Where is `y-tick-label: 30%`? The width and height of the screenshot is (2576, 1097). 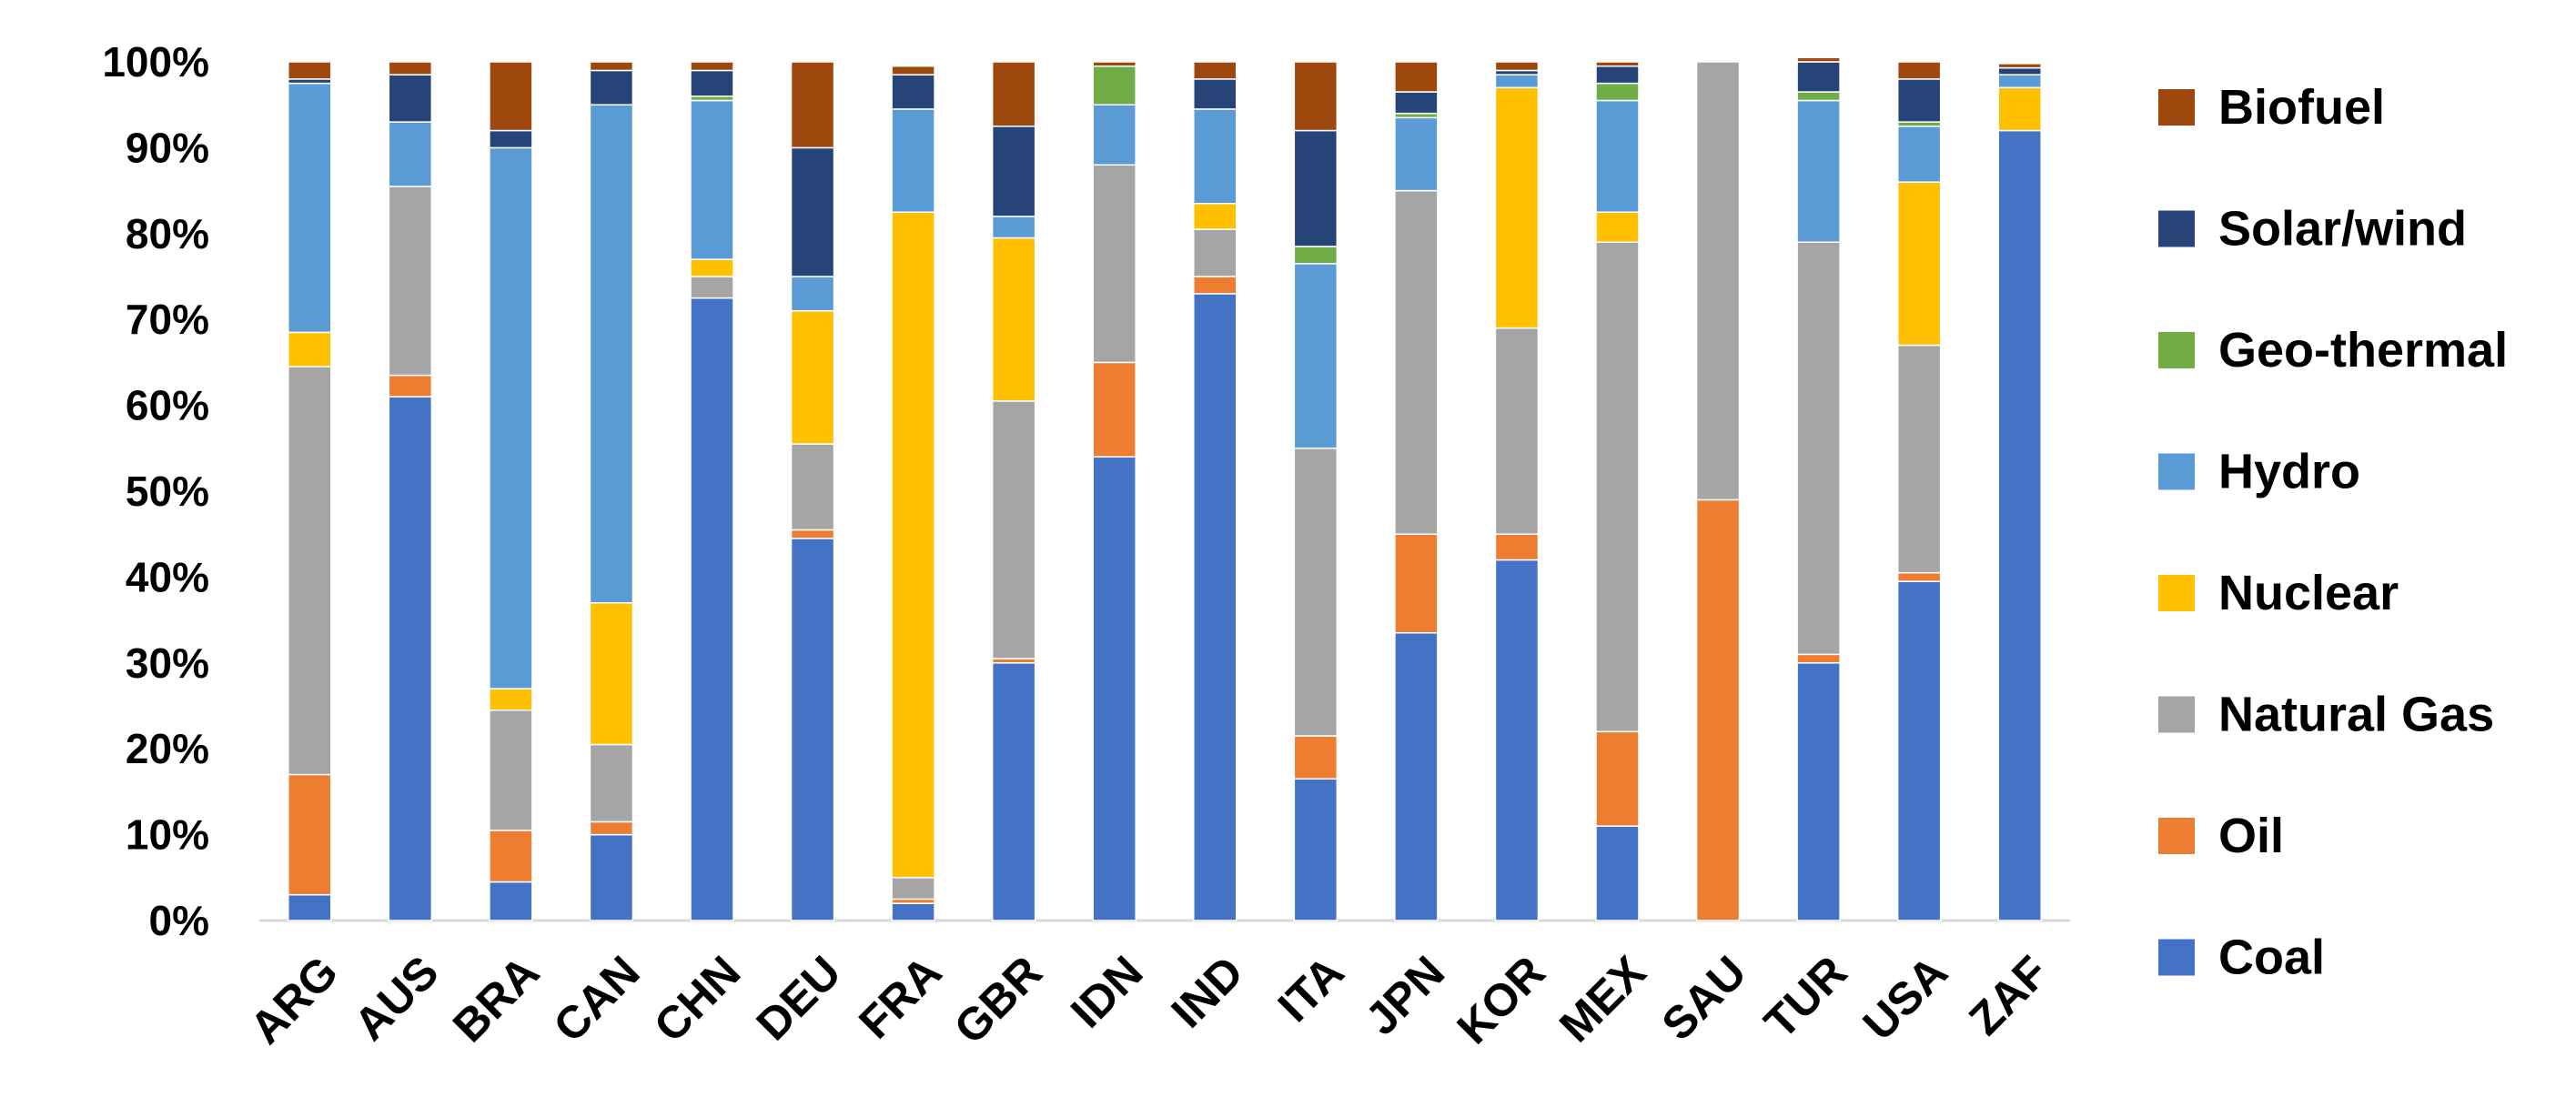 y-tick-label: 30% is located at coordinates (167, 663).